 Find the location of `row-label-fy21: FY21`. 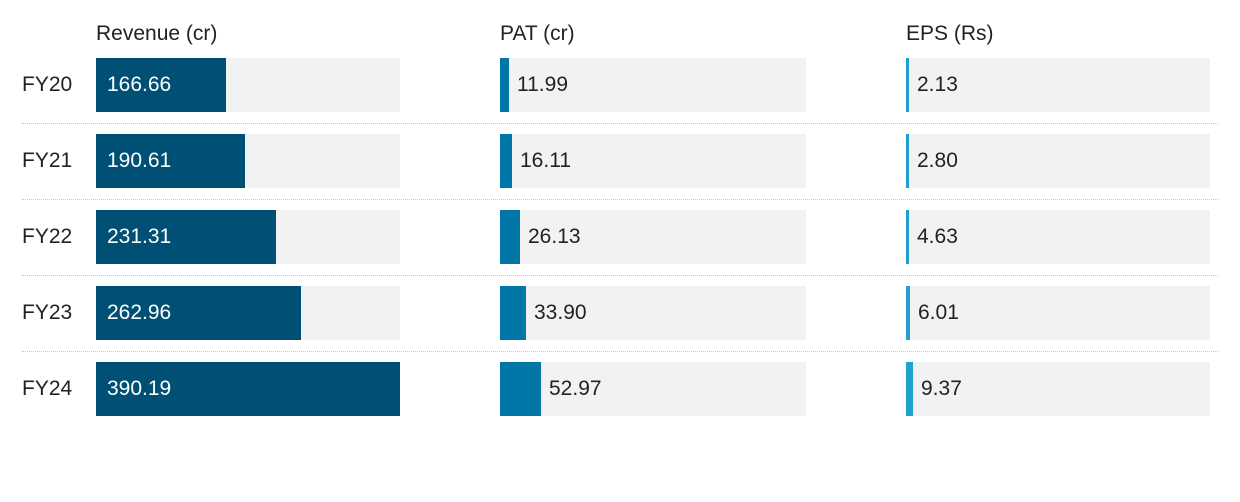

row-label-fy21: FY21 is located at coordinates (47, 160).